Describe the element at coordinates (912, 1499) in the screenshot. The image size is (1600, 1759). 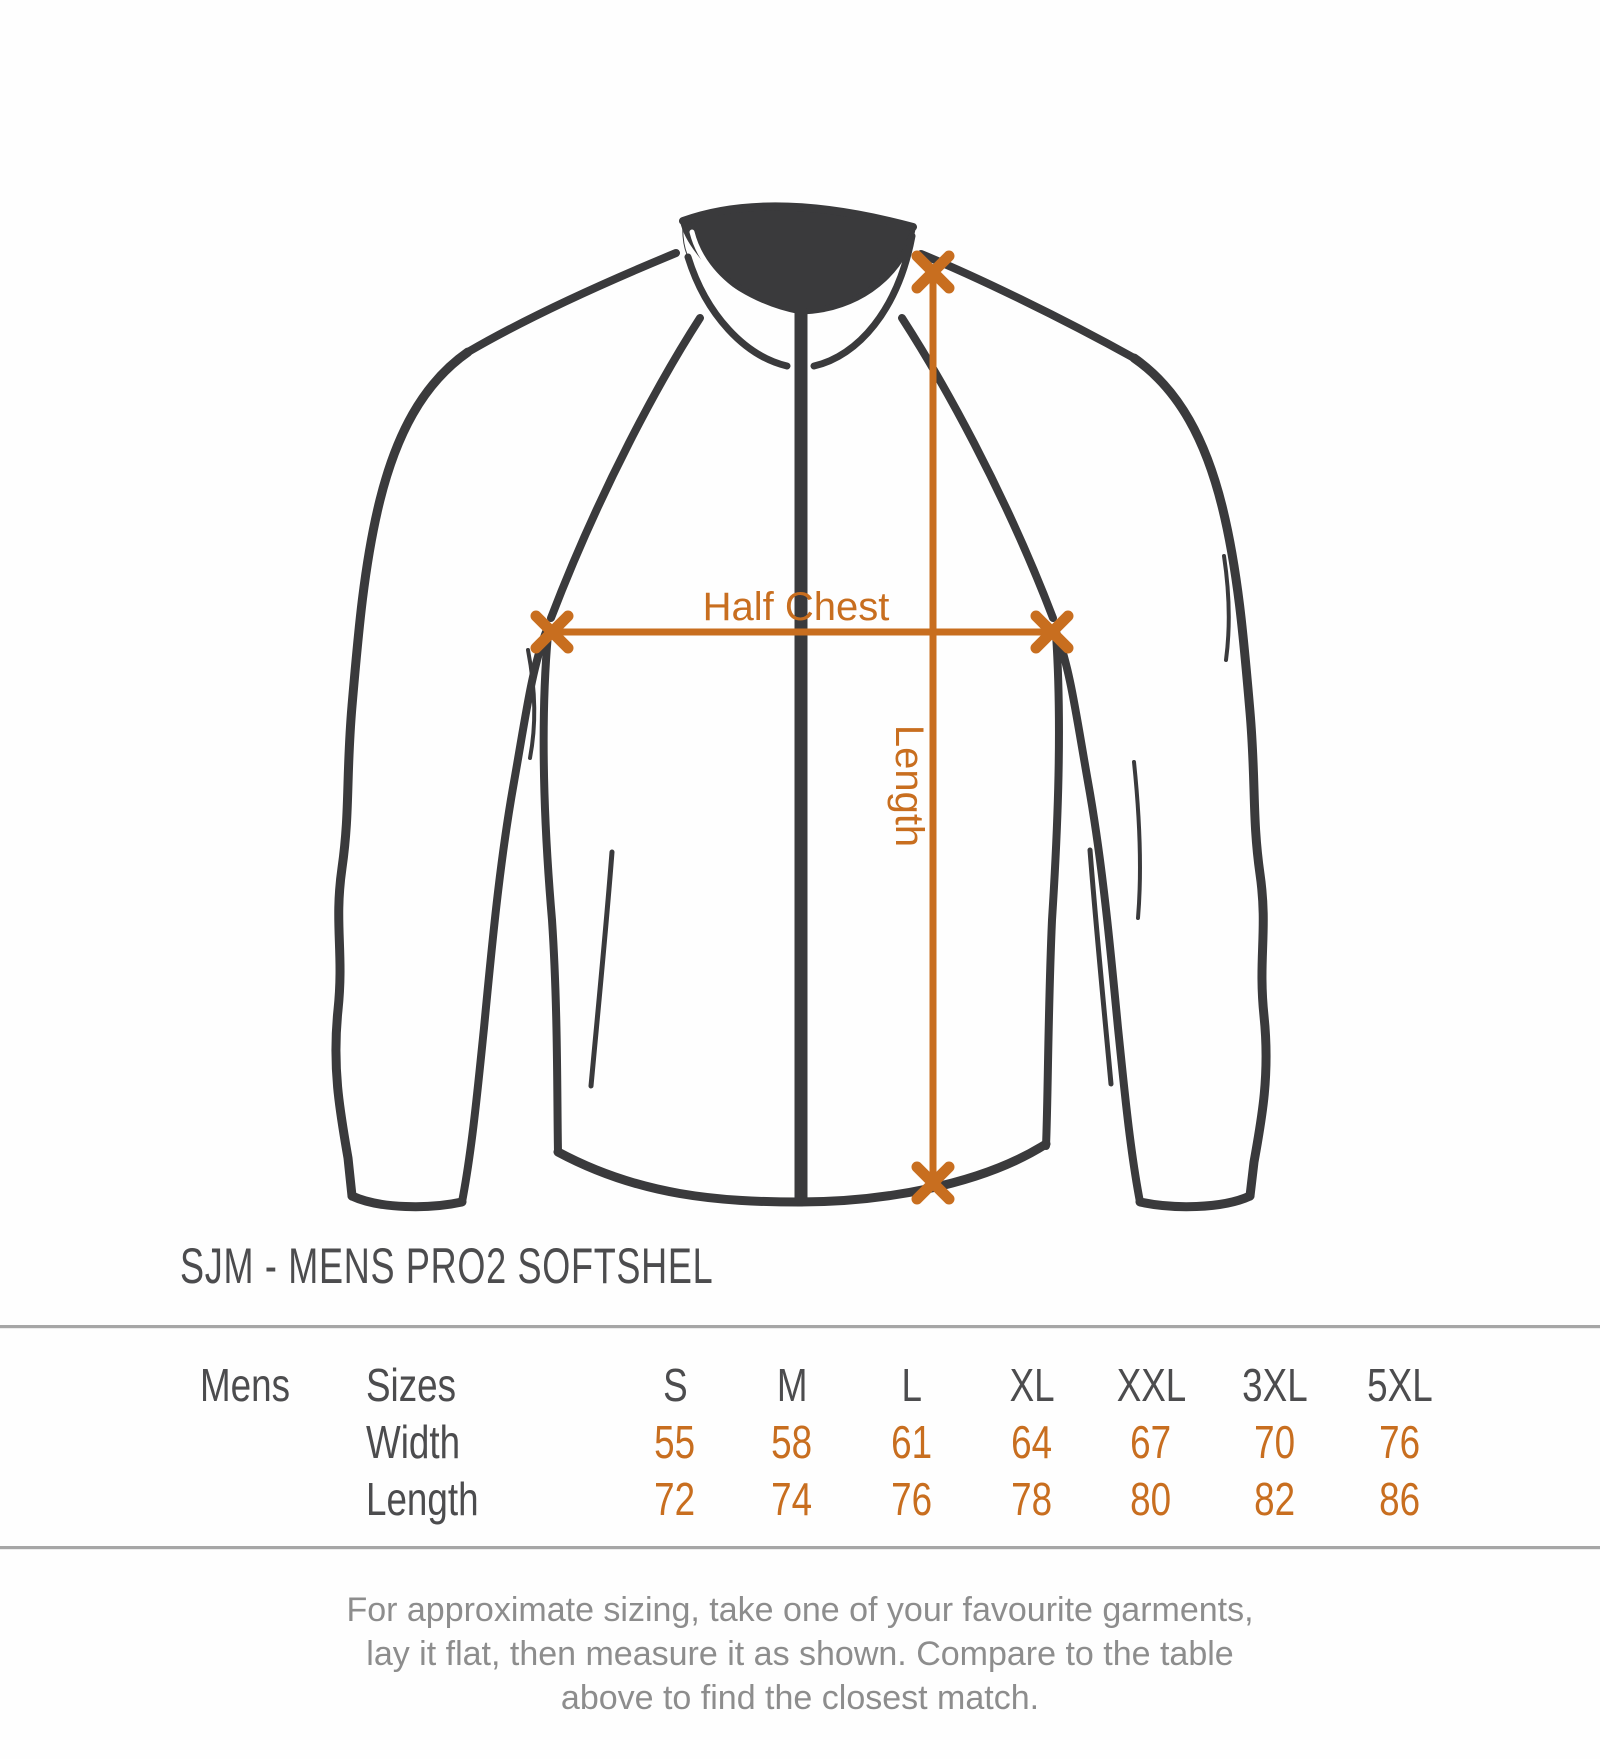
I see `length-value: 76` at that location.